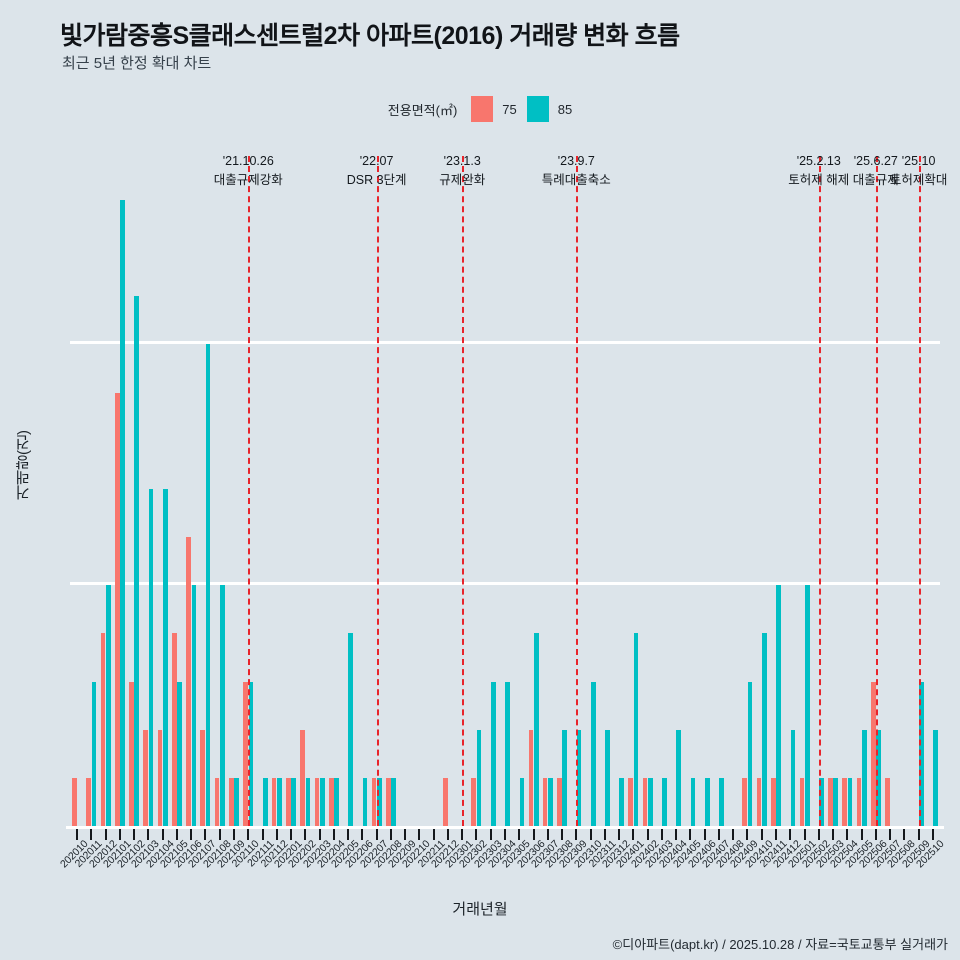 The image size is (960, 960). What do you see at coordinates (875, 161) in the screenshot?
I see `event-date-5: '25.6.27` at bounding box center [875, 161].